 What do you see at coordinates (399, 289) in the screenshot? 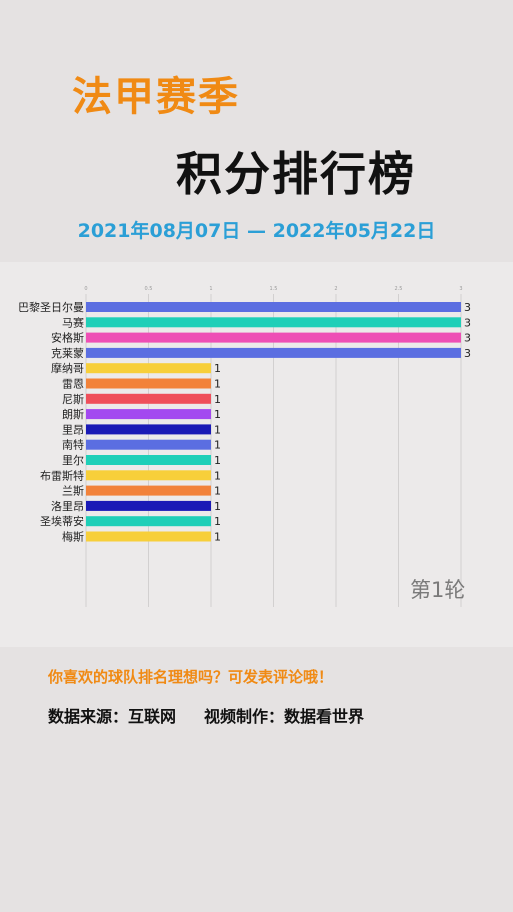
I see `x-tick-label: 2.5` at bounding box center [399, 289].